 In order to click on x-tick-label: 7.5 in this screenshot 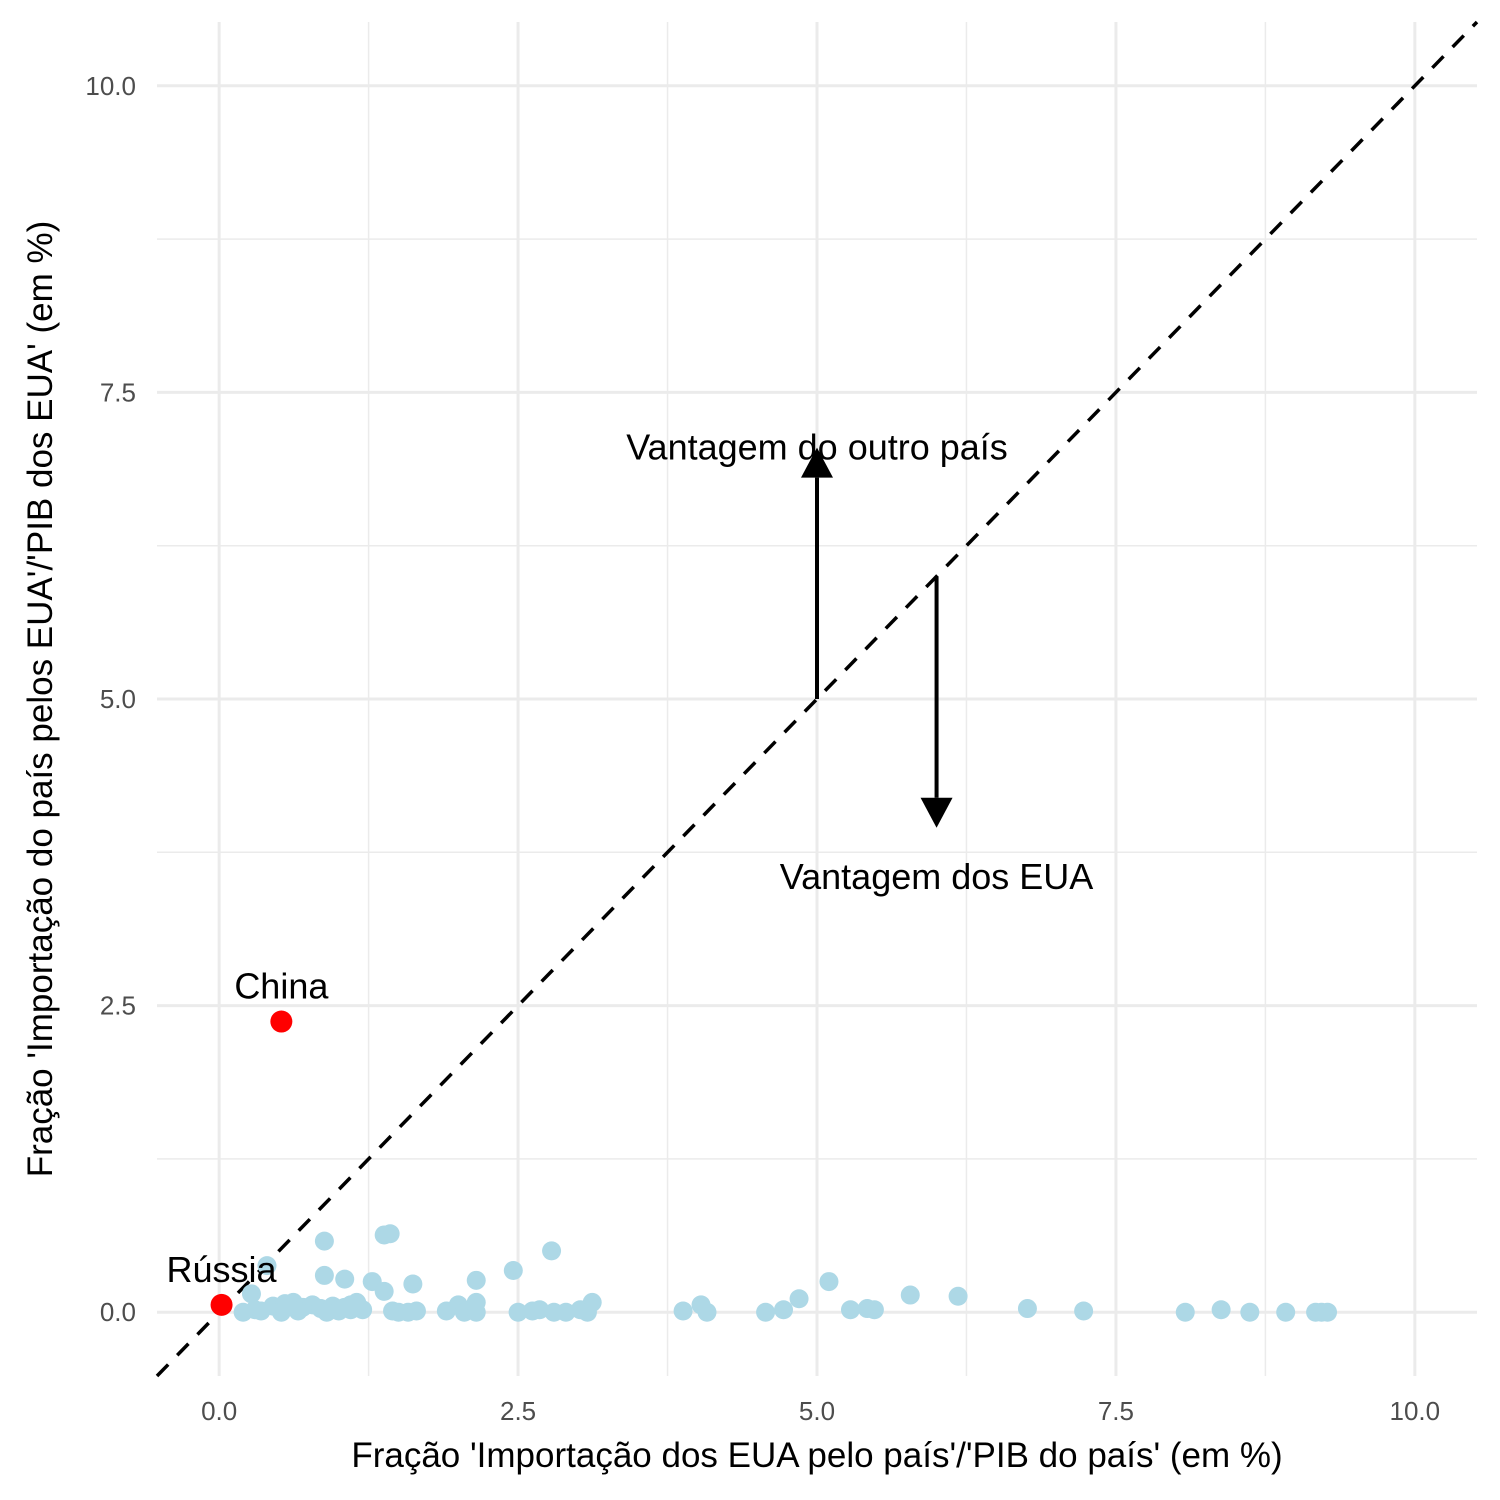, I will do `click(1116, 1411)`.